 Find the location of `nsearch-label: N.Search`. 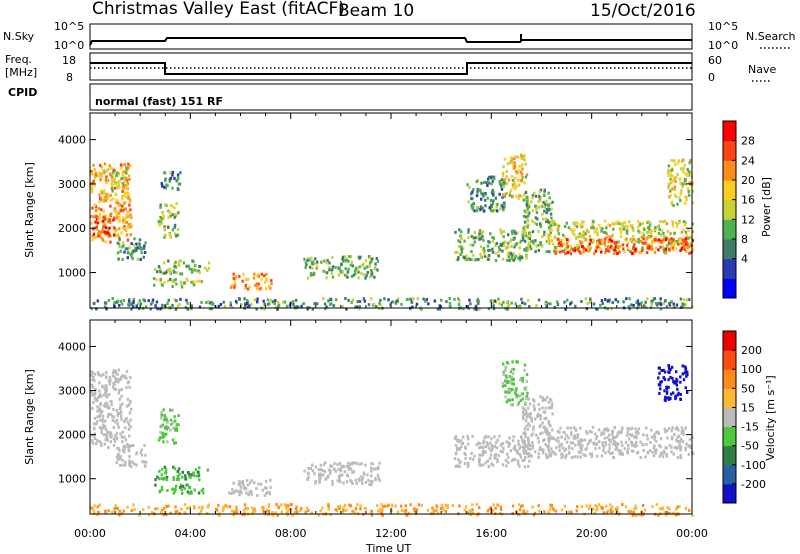

nsearch-label: N.Search is located at coordinates (771, 36).